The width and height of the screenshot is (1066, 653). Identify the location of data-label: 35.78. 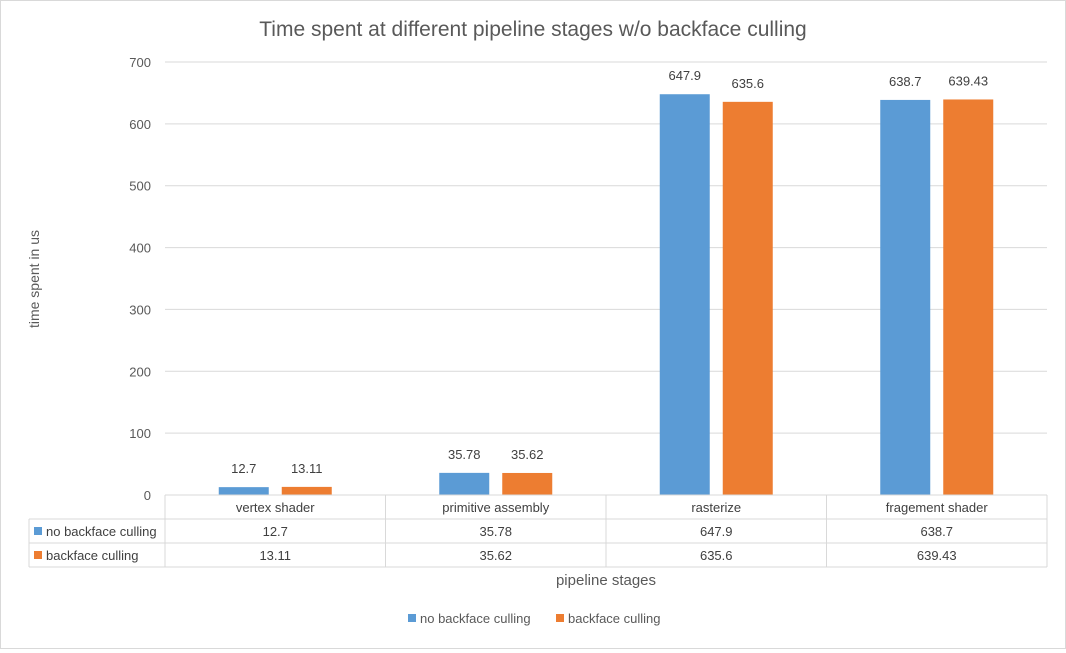
(464, 454).